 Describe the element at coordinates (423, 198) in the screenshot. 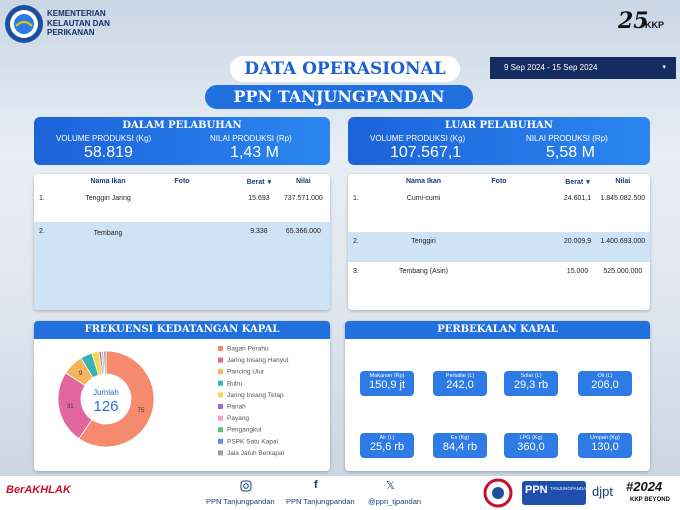

I see `fish-name: Cumi-cumi` at that location.